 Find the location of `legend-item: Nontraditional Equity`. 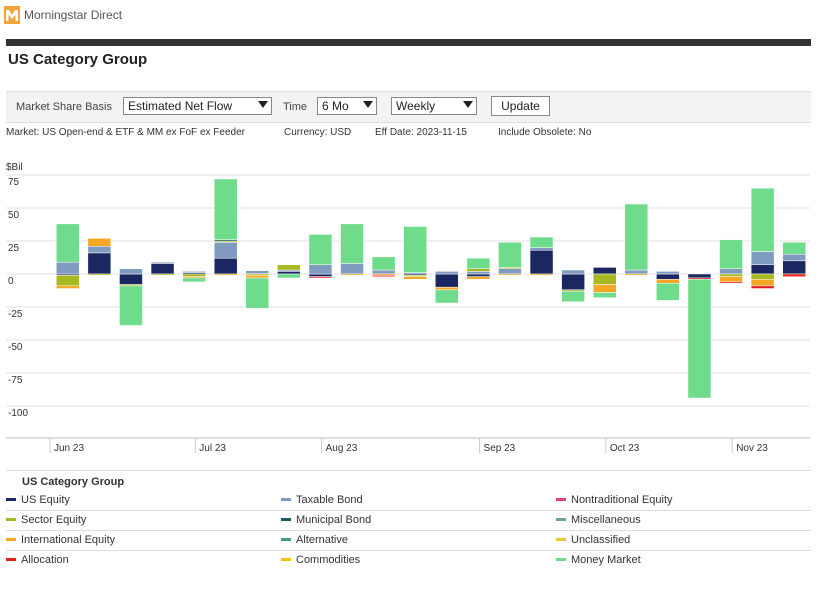

legend-item: Nontraditional Equity is located at coordinates (614, 500).